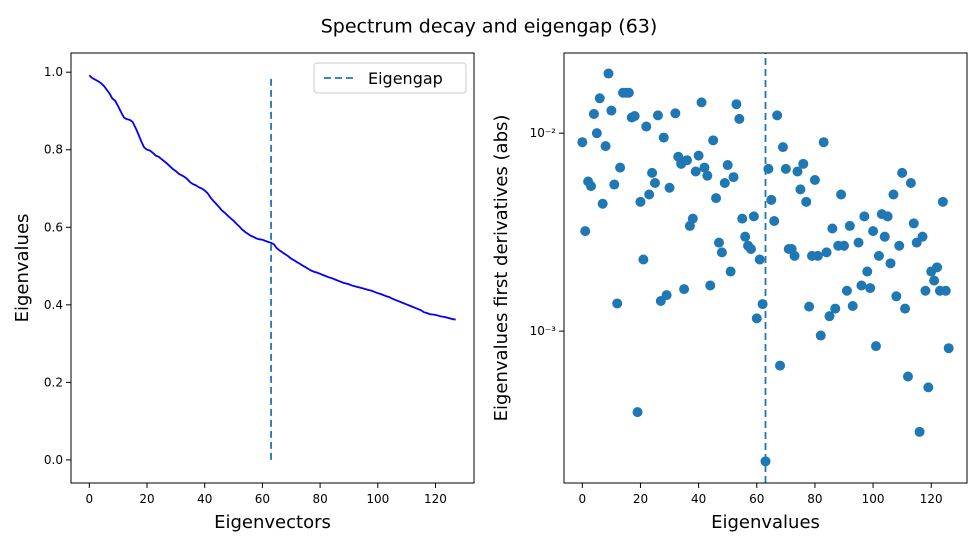  Describe the element at coordinates (22, 268) in the screenshot. I see `y-axis-label: Eigenvalues` at that location.